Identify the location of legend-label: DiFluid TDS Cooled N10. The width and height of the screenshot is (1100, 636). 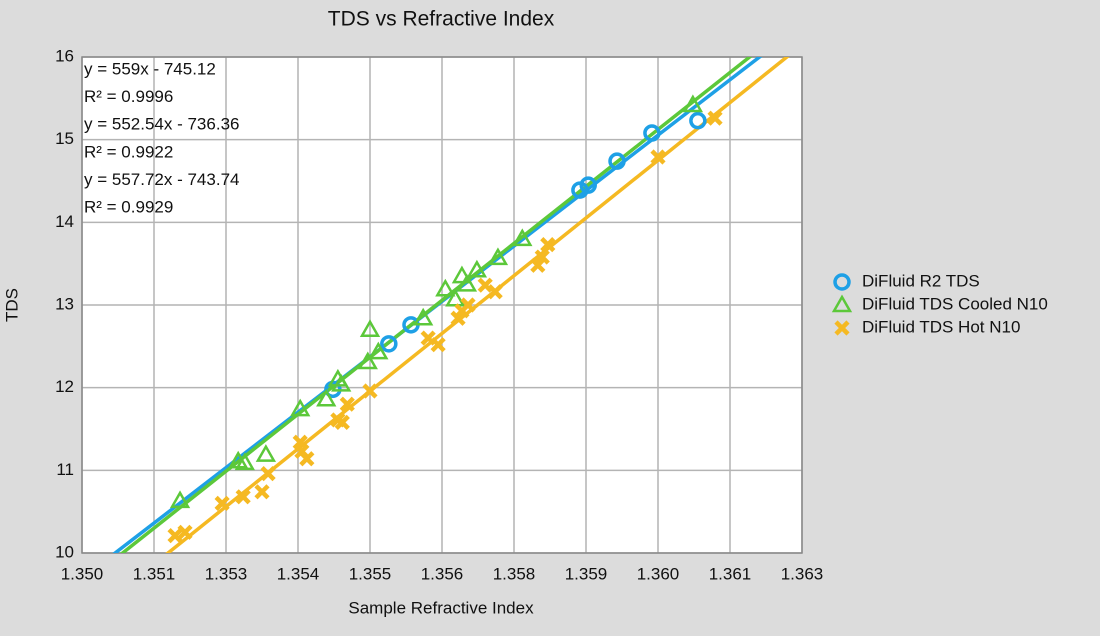
(955, 303).